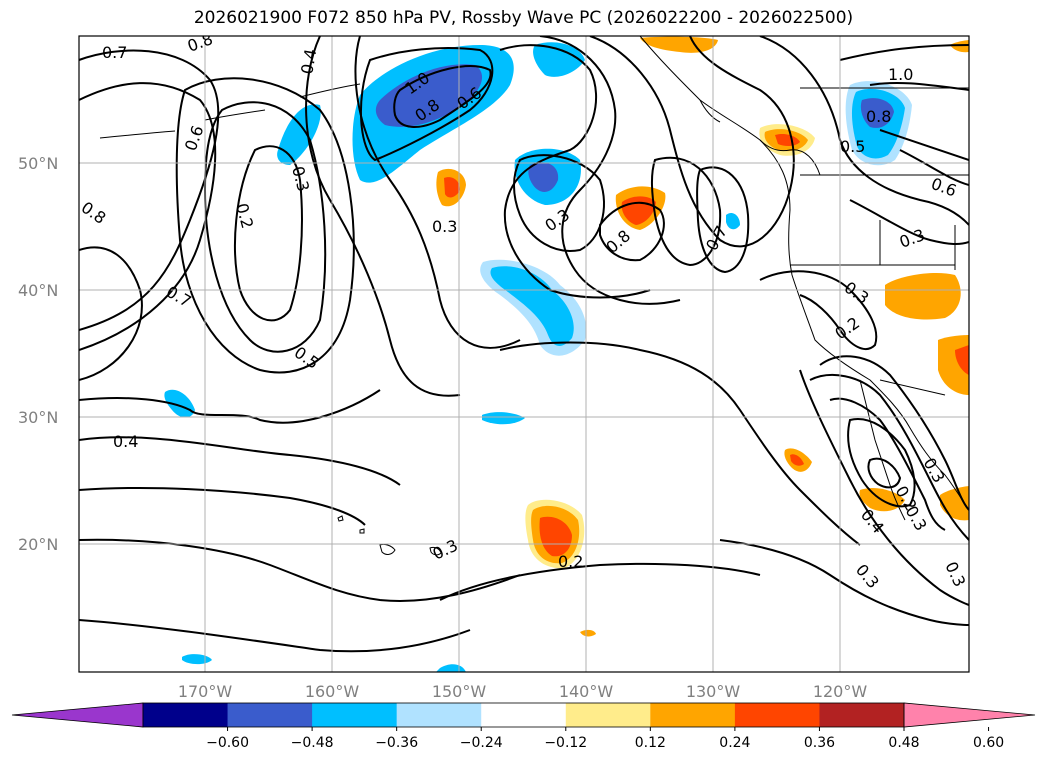  What do you see at coordinates (903, 743) in the screenshot?
I see `colorbar-tick-label: 0.48` at bounding box center [903, 743].